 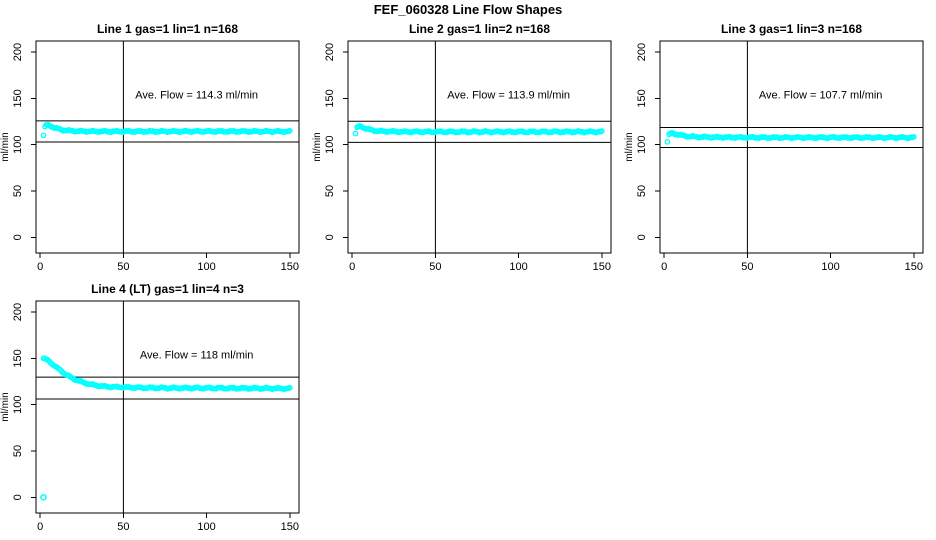 I want to click on ave-flow-annotation: Ave. Flow = 118 ml/min, so click(x=197, y=355).